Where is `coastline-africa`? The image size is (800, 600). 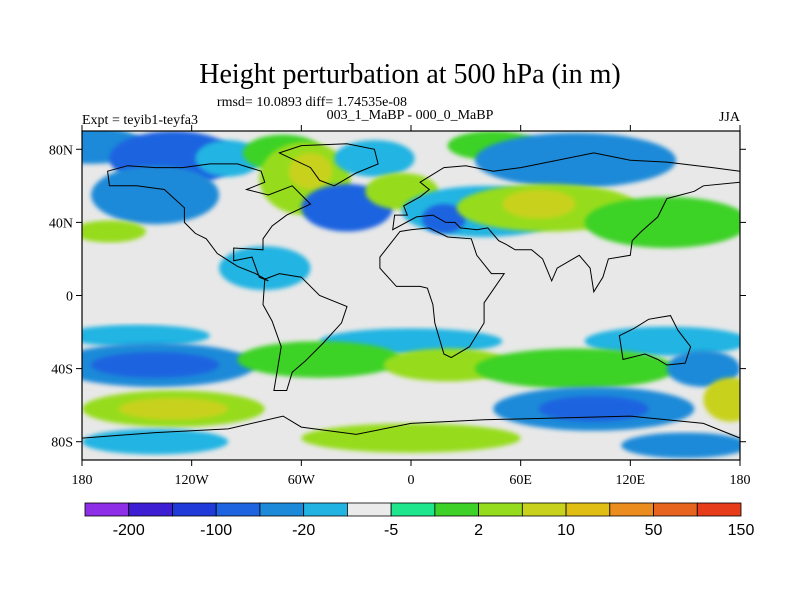 coastline-africa is located at coordinates (442, 293).